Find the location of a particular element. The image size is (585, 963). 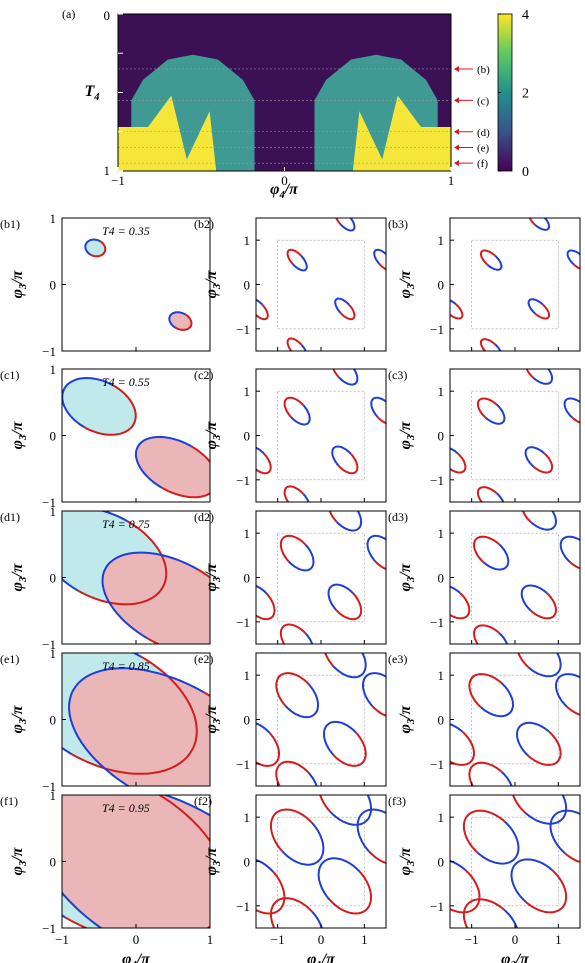

marker-label: (d) is located at coordinates (483, 133).